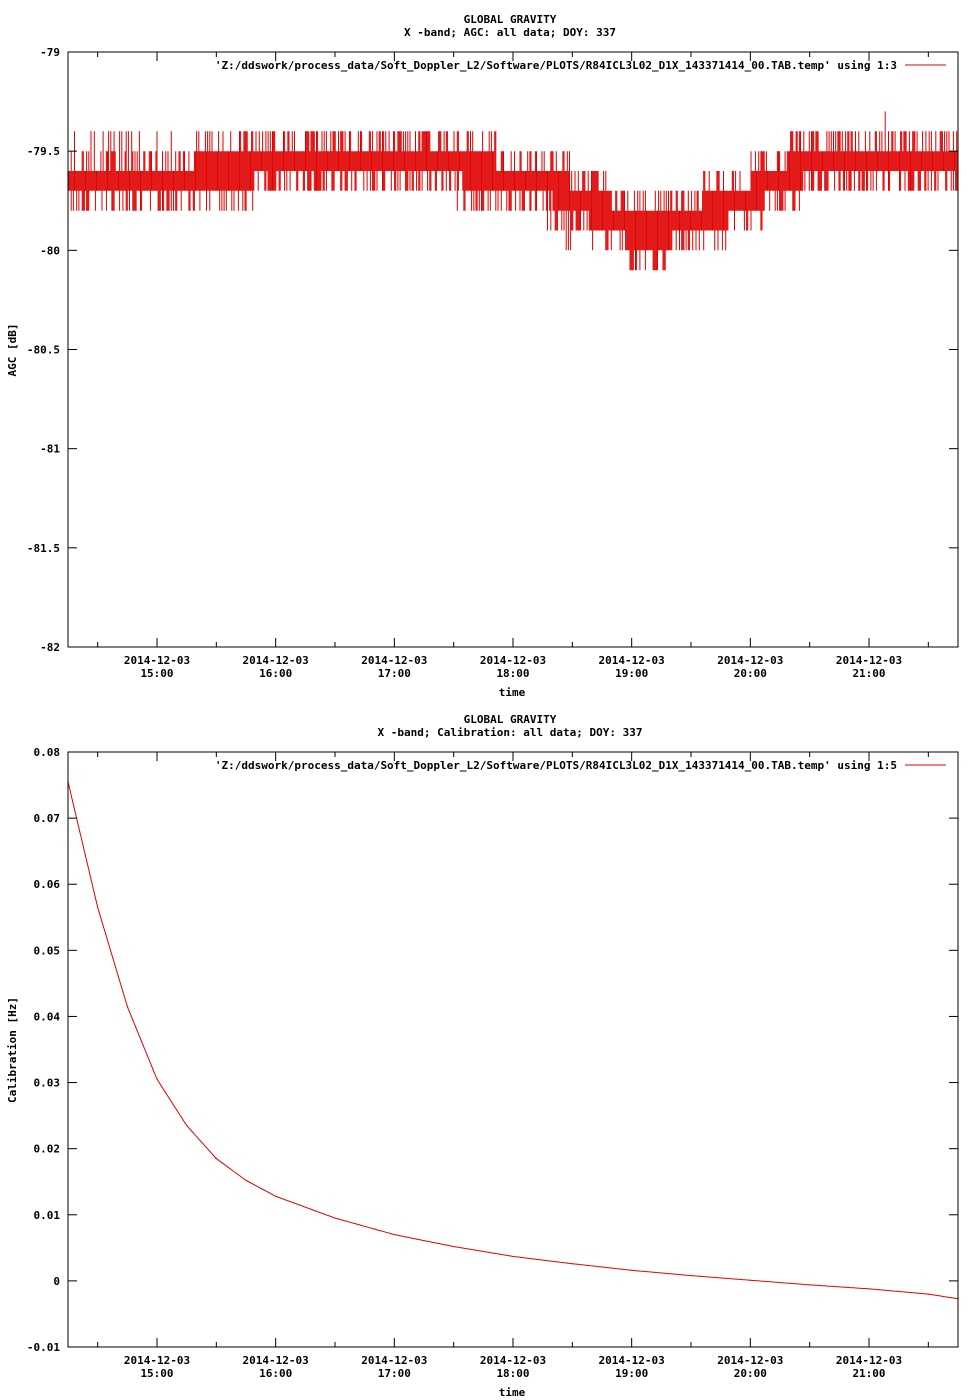  I want to click on y-tick-label: 0.01, so click(47, 1215).